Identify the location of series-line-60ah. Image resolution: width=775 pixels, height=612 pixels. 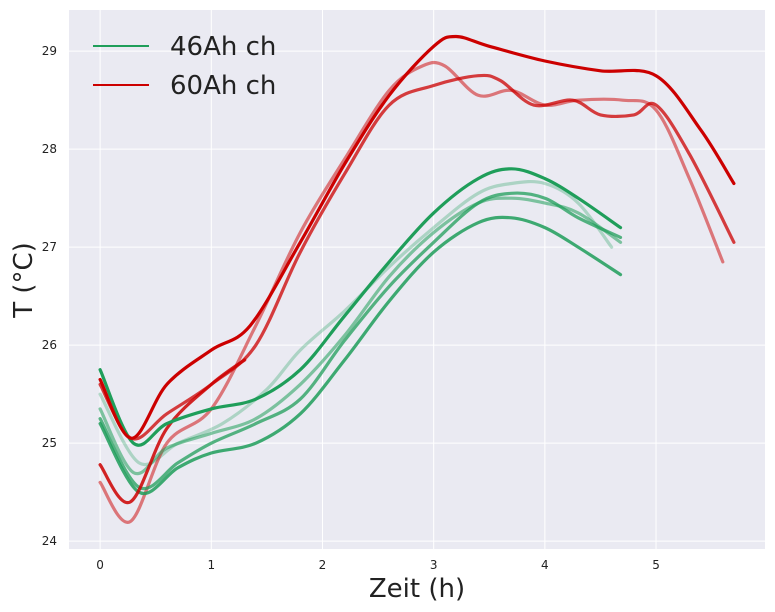
(172, 431).